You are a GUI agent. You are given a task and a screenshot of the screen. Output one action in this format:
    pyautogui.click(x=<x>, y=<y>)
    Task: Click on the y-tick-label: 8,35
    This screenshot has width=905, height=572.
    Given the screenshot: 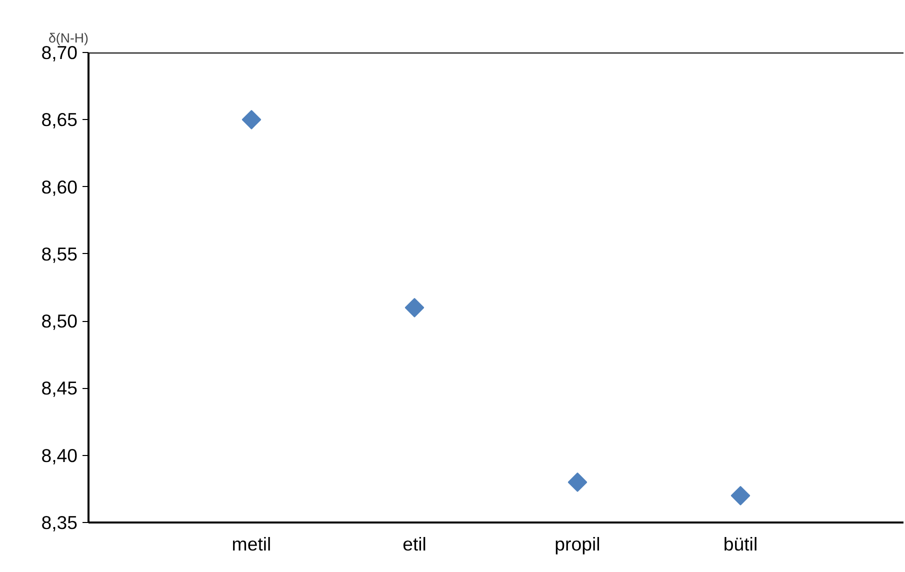 What is the action you would take?
    pyautogui.click(x=59, y=522)
    